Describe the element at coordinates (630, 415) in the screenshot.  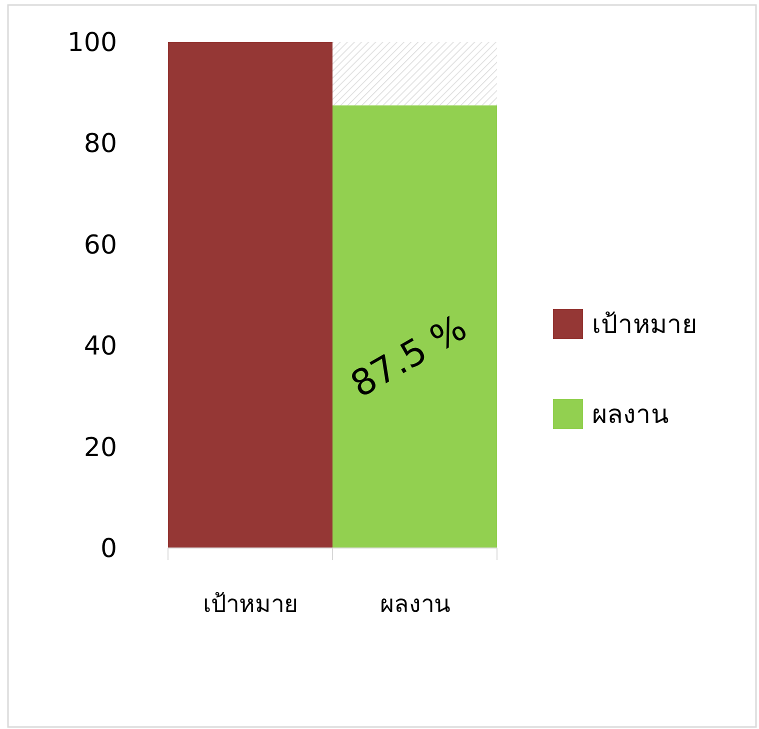
I see `legend-label: ผลงาน` at that location.